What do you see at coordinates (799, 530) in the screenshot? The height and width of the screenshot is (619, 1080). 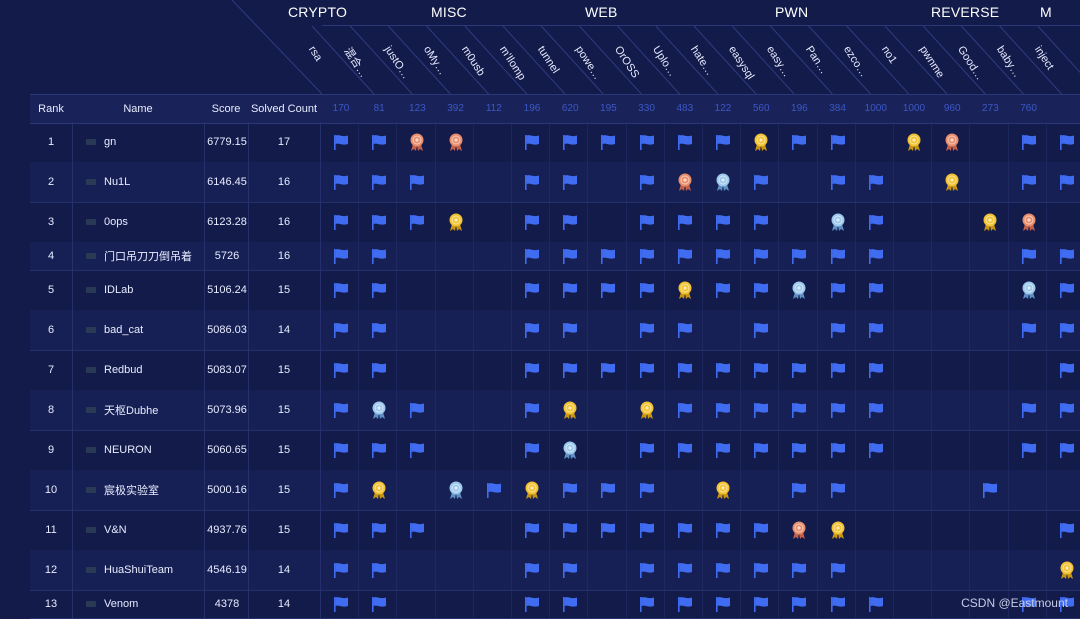 I see `bronze-medal-icon` at bounding box center [799, 530].